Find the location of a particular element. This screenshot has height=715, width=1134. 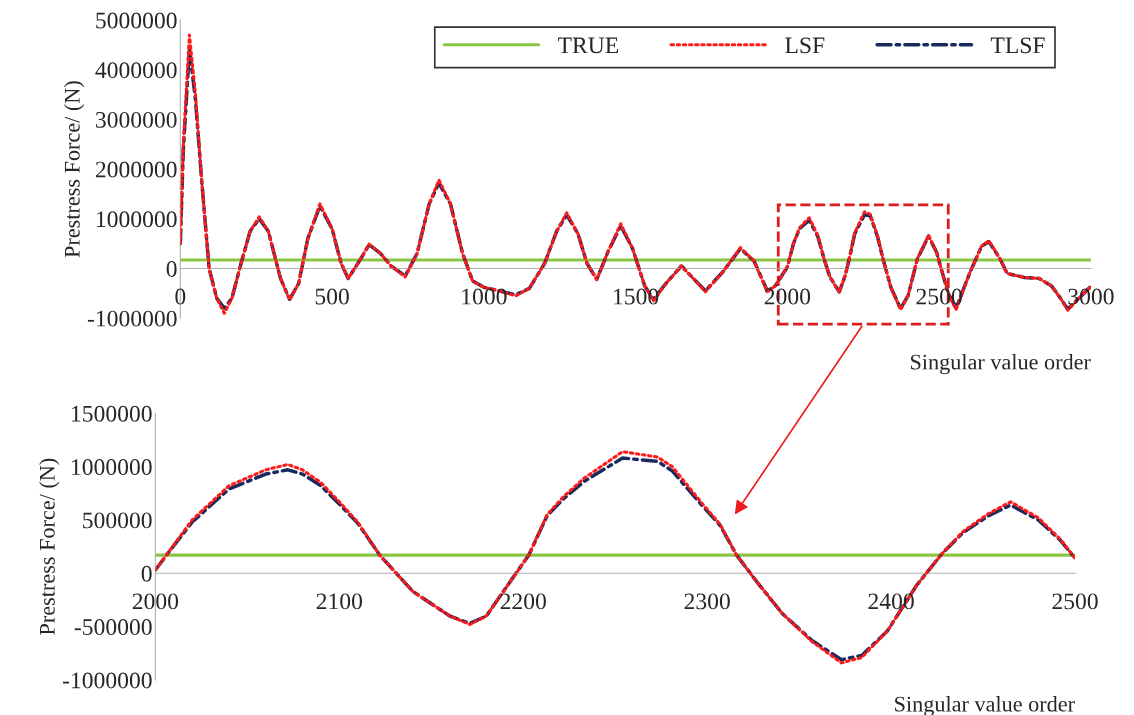

x-tick-label: 2300 is located at coordinates (707, 601).